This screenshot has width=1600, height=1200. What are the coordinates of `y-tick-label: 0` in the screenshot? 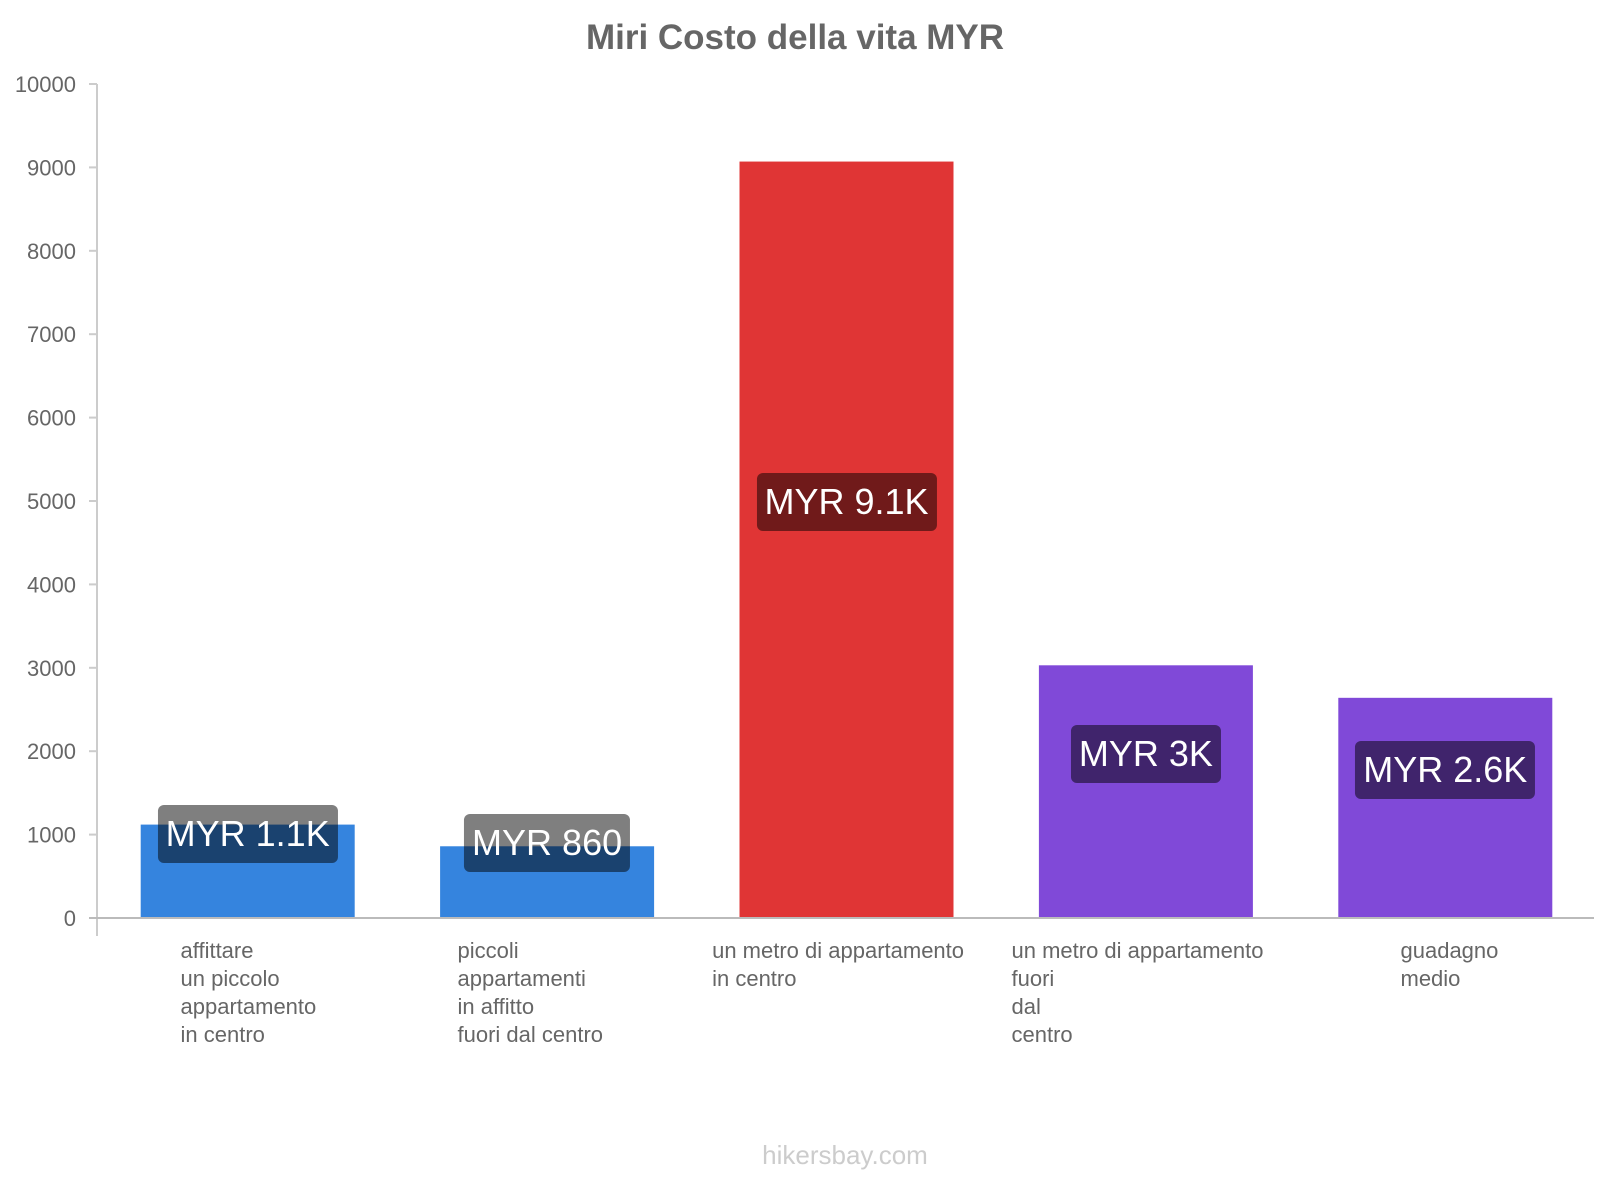 It's located at (70, 918).